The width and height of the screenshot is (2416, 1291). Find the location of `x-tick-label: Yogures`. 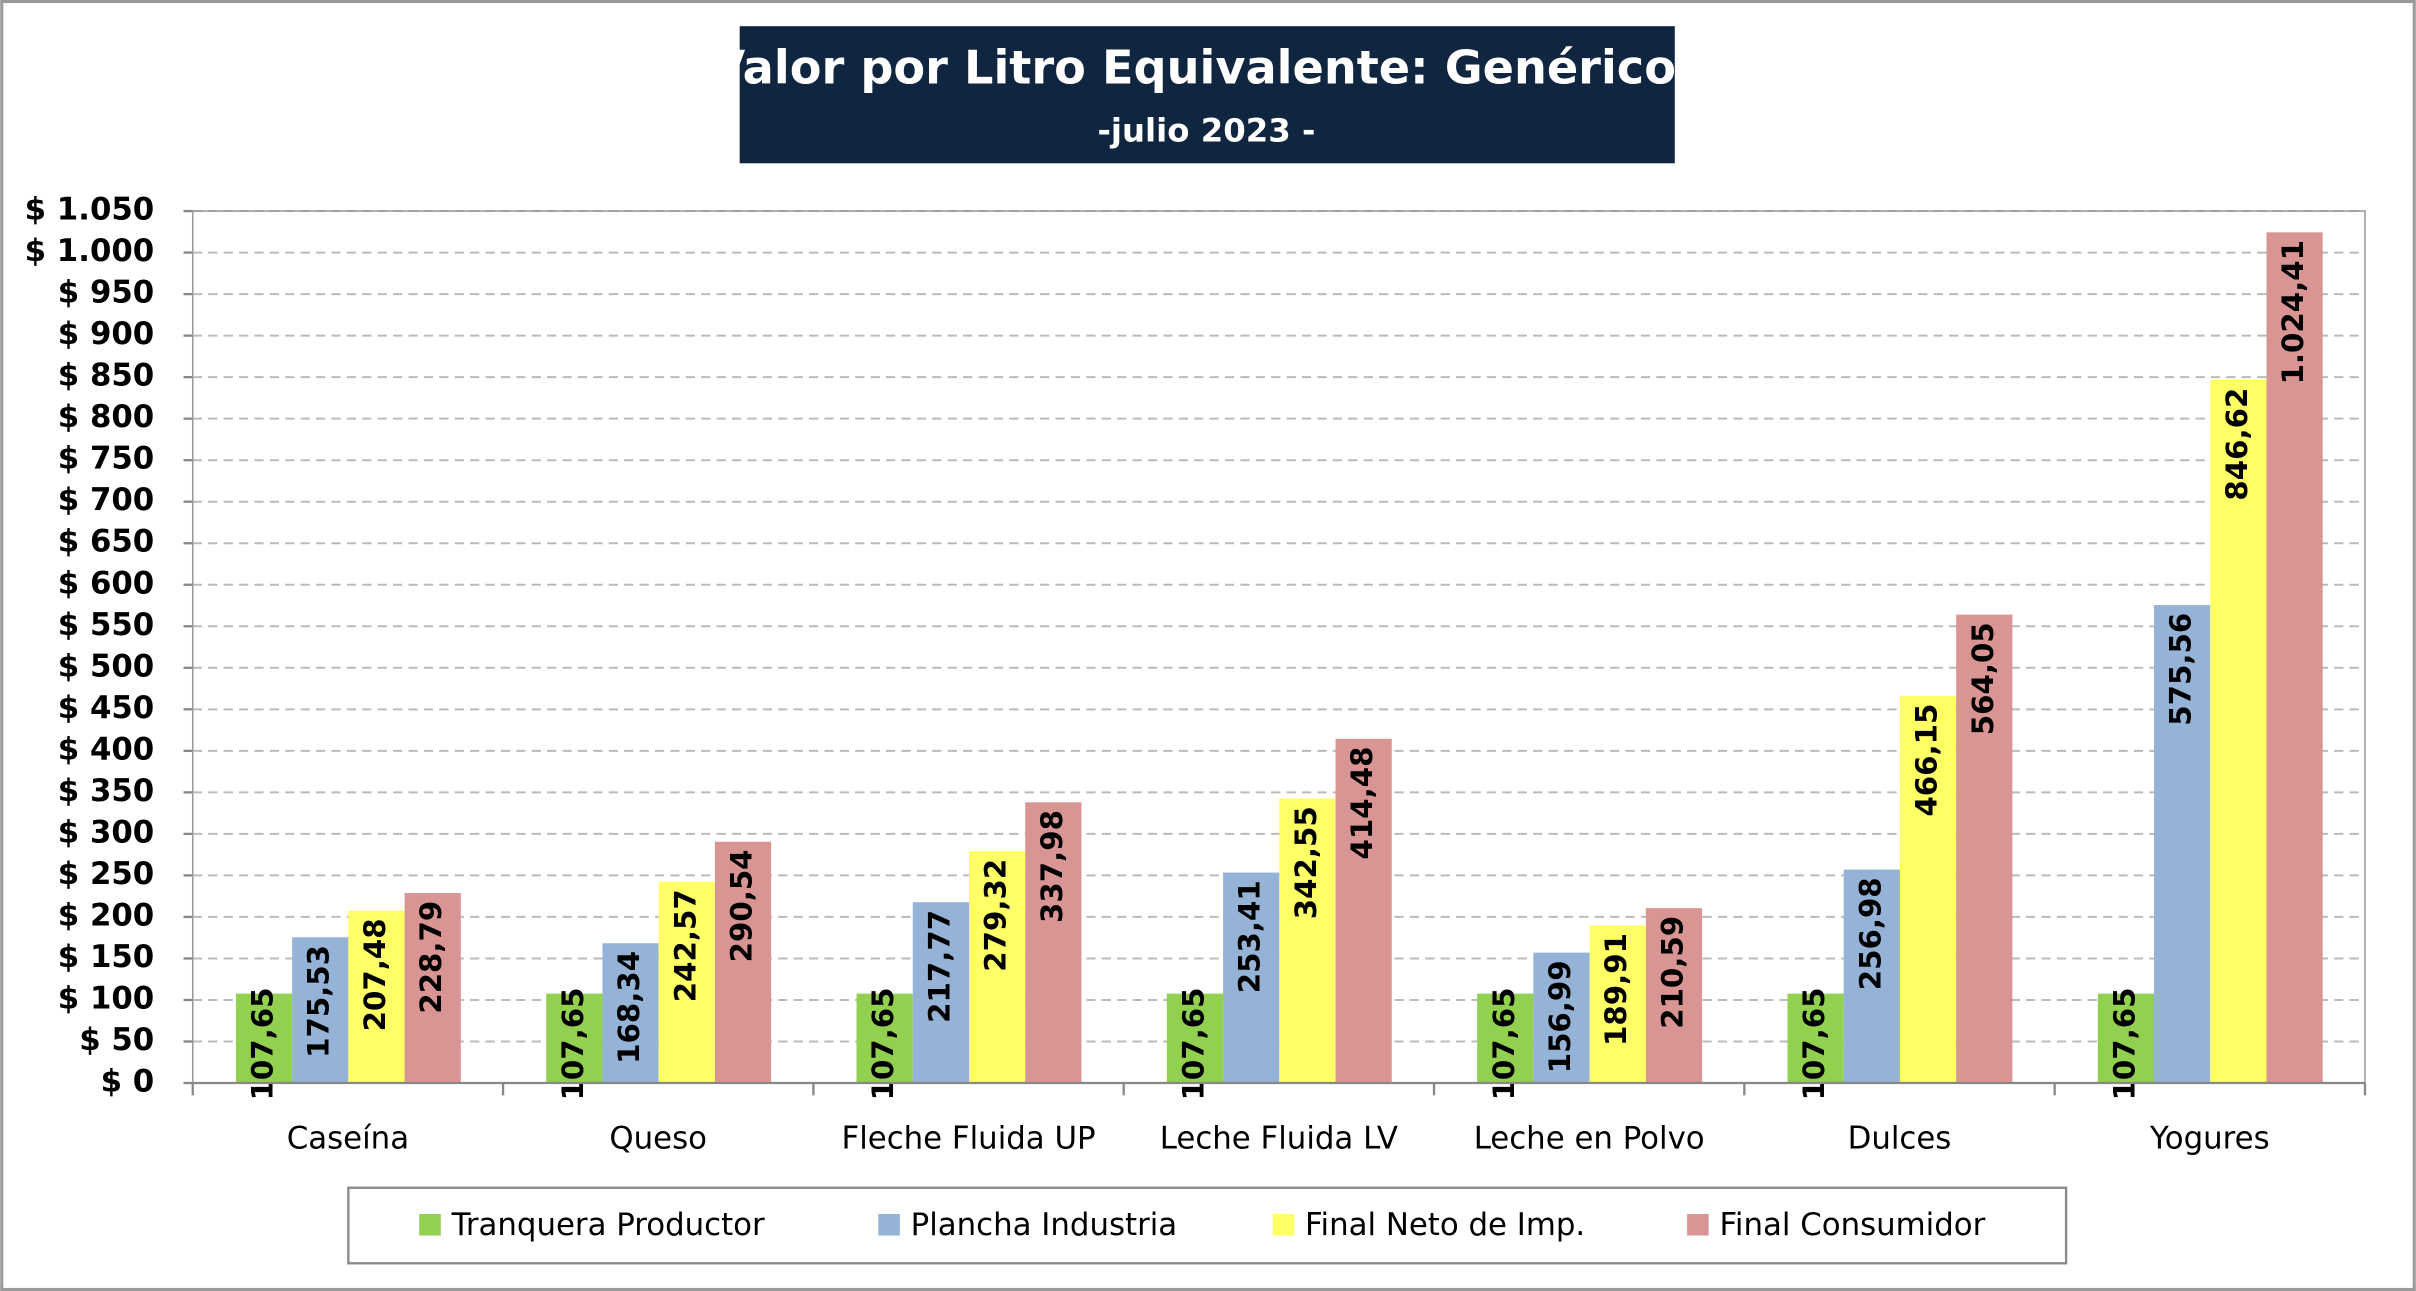

x-tick-label: Yogures is located at coordinates (2209, 1139).